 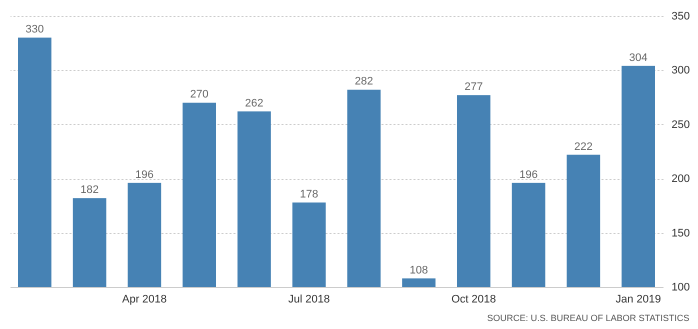 I want to click on x-tick-label: Apr 2018, so click(x=144, y=300).